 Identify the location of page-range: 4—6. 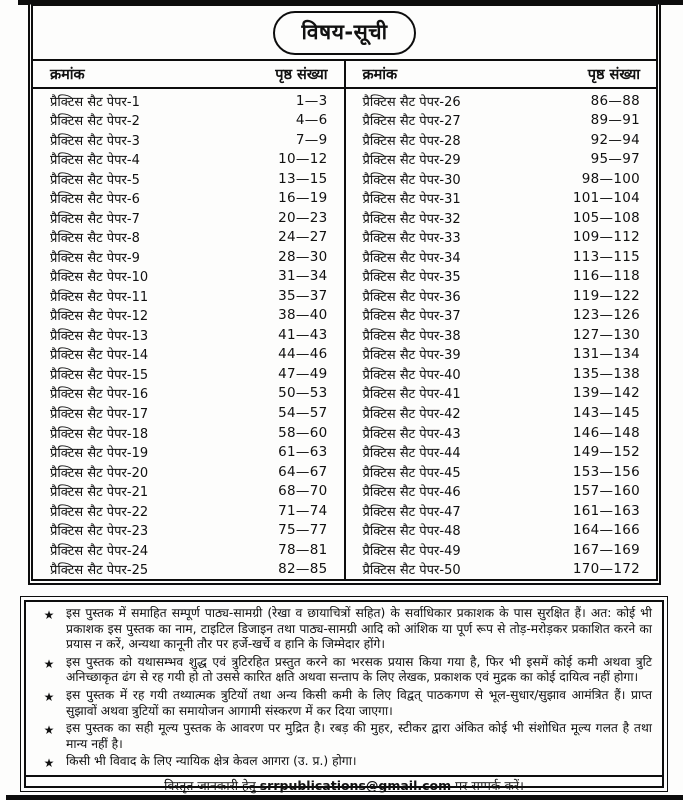
(311, 120).